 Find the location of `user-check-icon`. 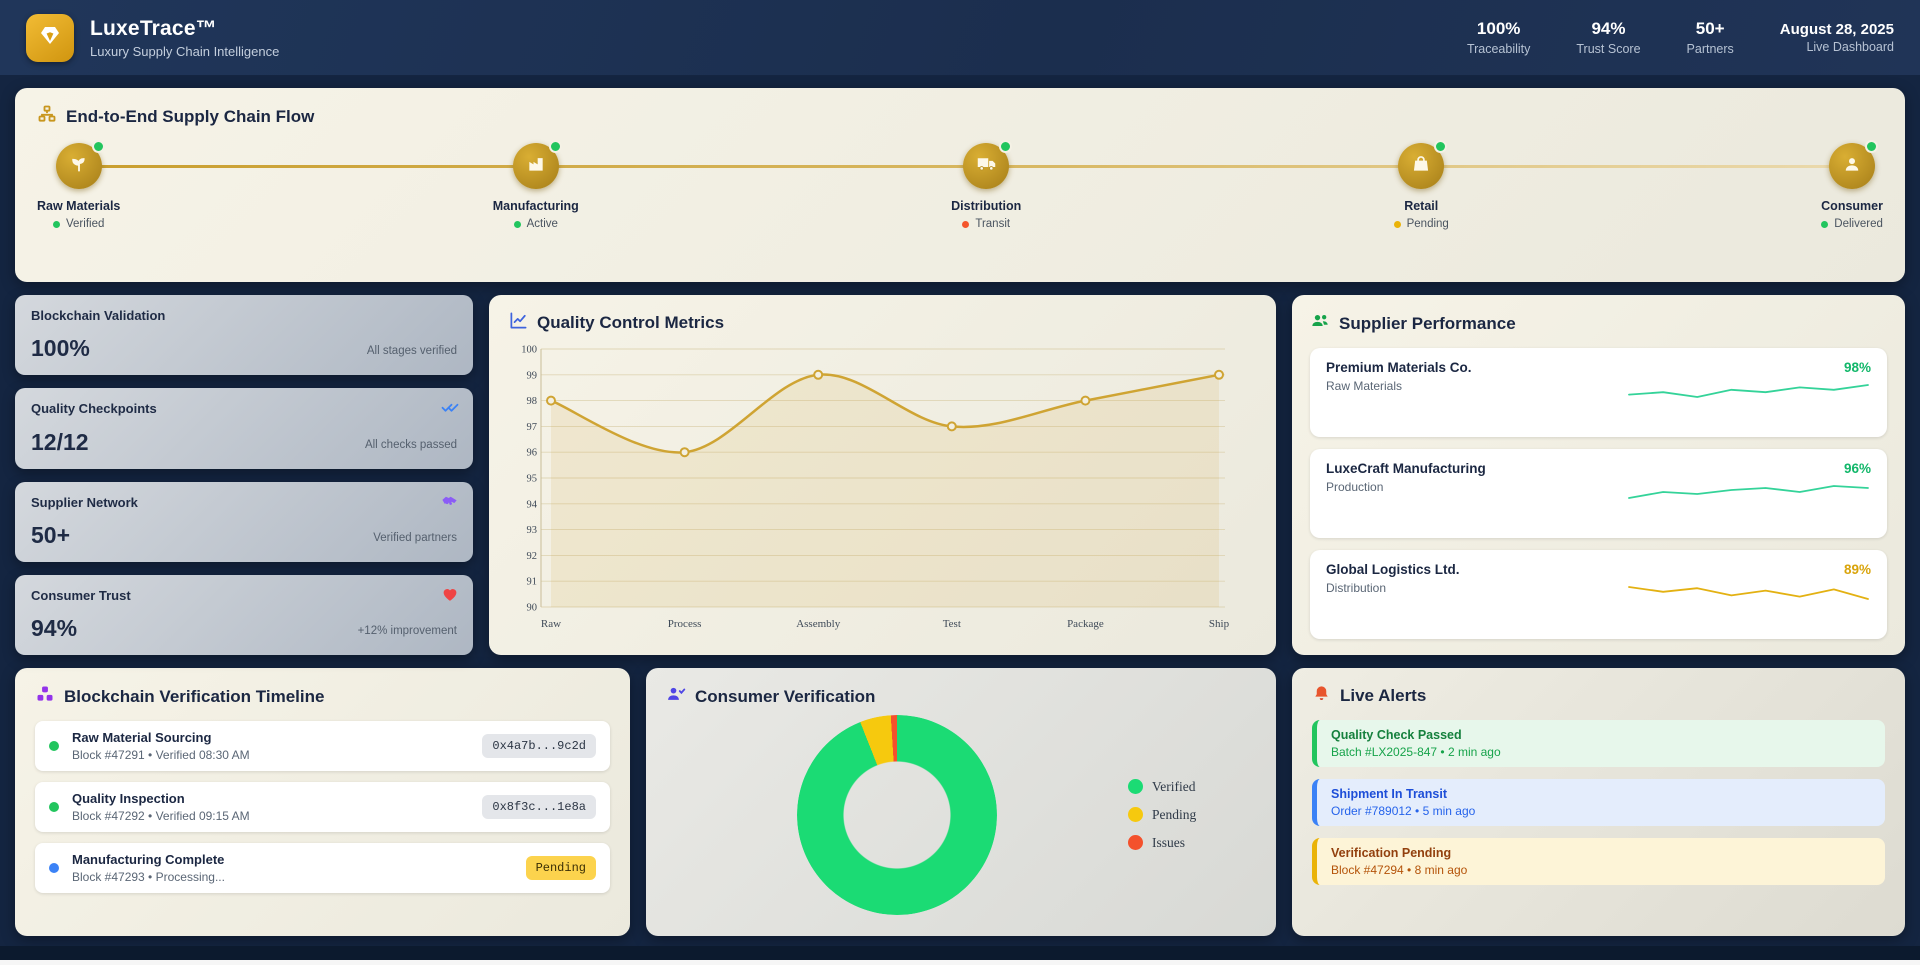

user-check-icon is located at coordinates (676, 696).